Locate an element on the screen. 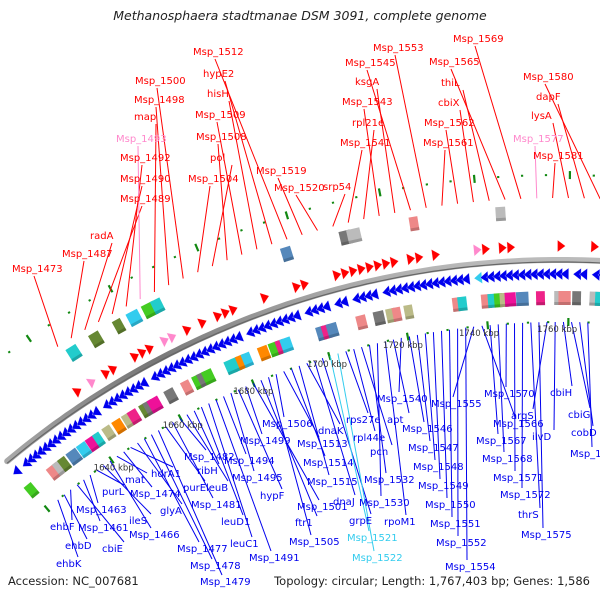  forward-gene-label: Msp_1473 is located at coordinates (37, 269).